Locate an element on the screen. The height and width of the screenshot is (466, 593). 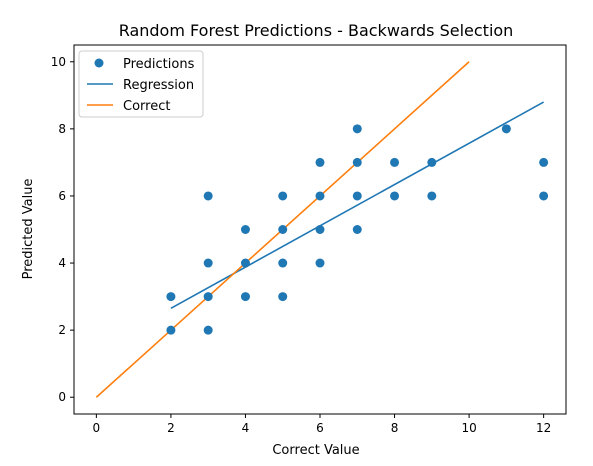
legend: Predictions Regression Correct is located at coordinates (141, 84).